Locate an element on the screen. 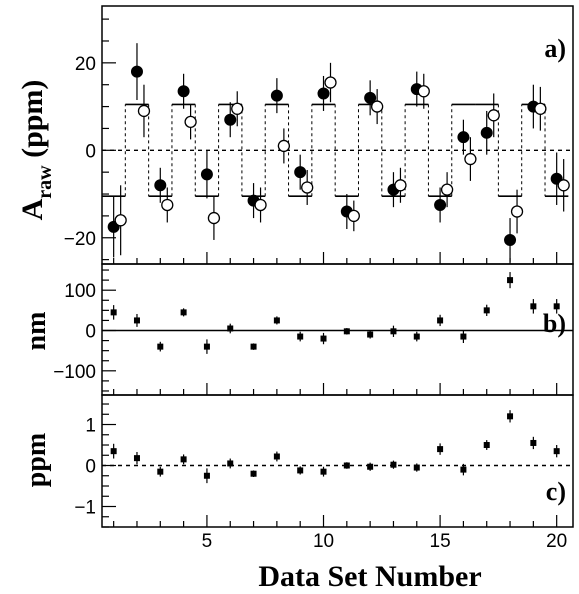  x-tick-label: 20 is located at coordinates (556, 541).